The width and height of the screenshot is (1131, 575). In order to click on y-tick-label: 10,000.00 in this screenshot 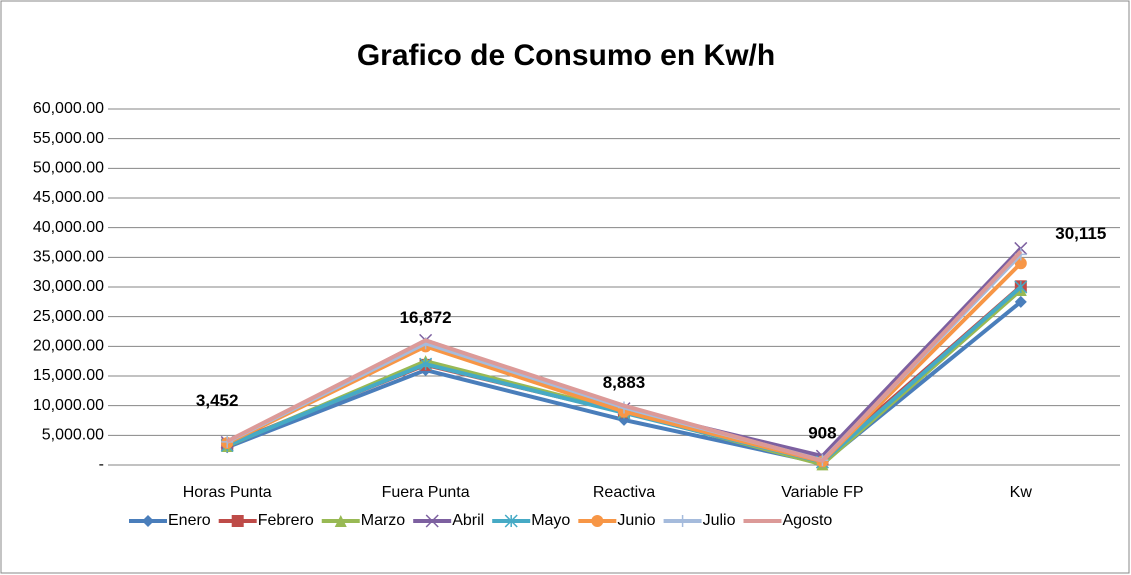, I will do `click(68, 405)`.